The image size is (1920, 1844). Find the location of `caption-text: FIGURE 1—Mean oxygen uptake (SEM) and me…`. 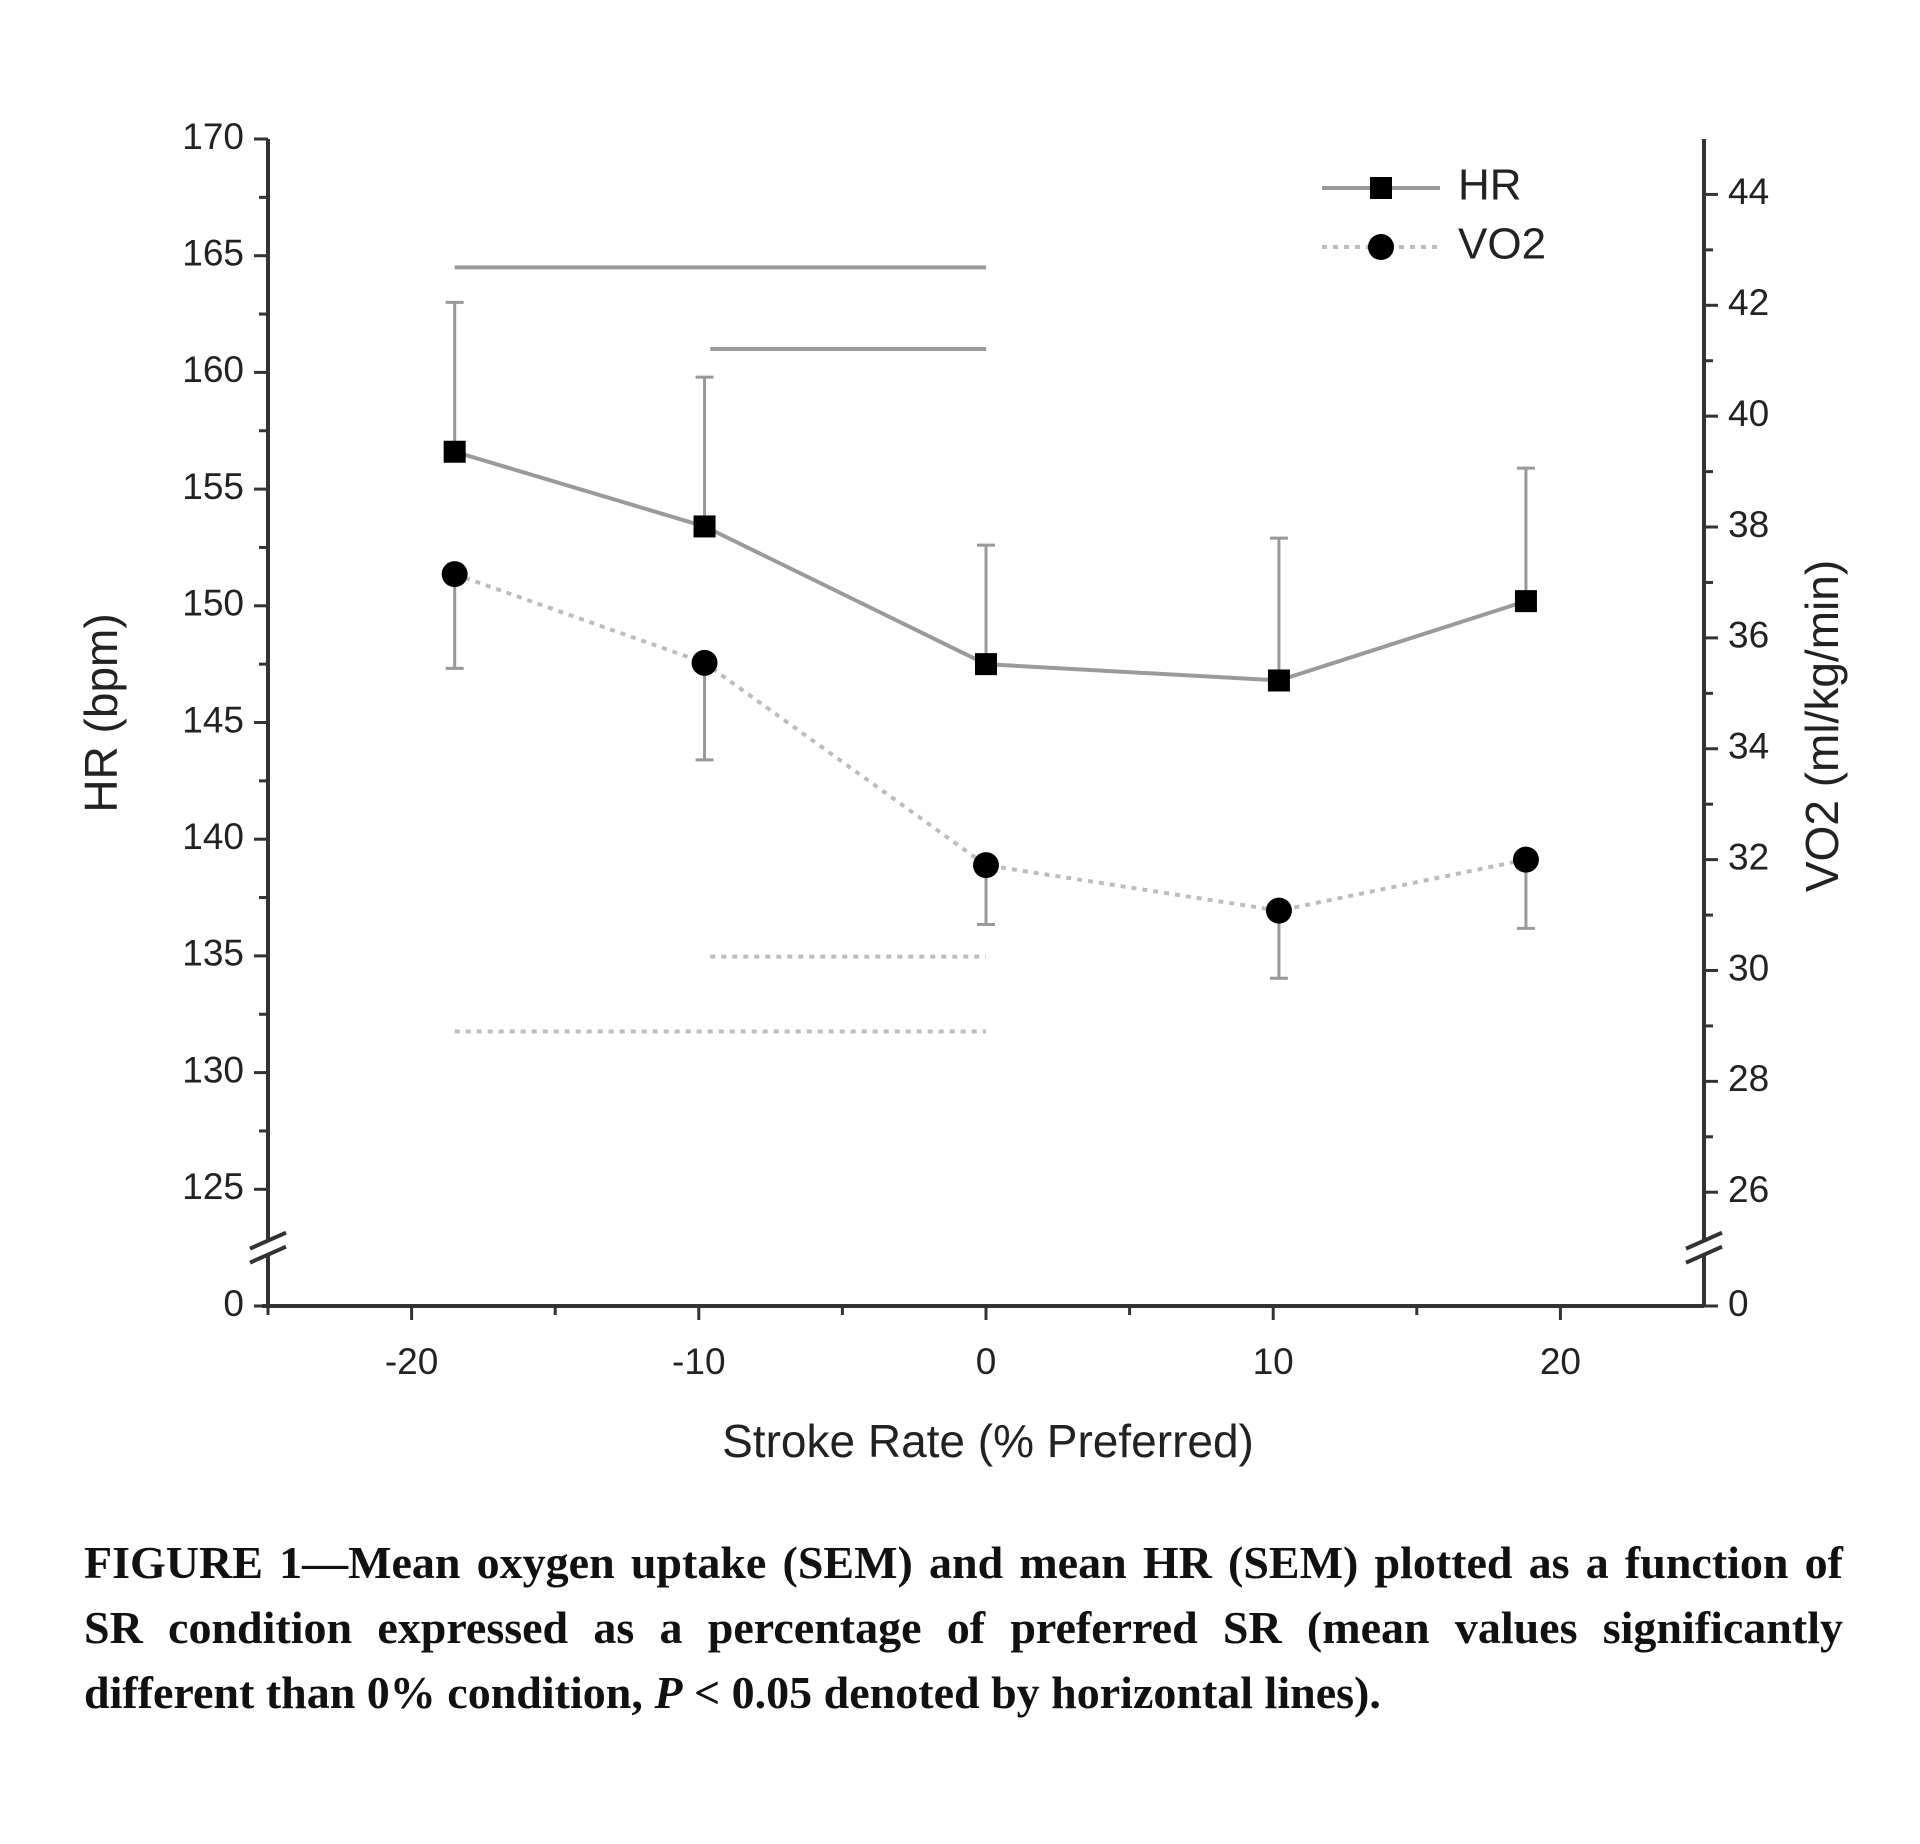

caption-text: FIGURE 1—Mean oxygen uptake (SEM) and me… is located at coordinates (963, 1627).